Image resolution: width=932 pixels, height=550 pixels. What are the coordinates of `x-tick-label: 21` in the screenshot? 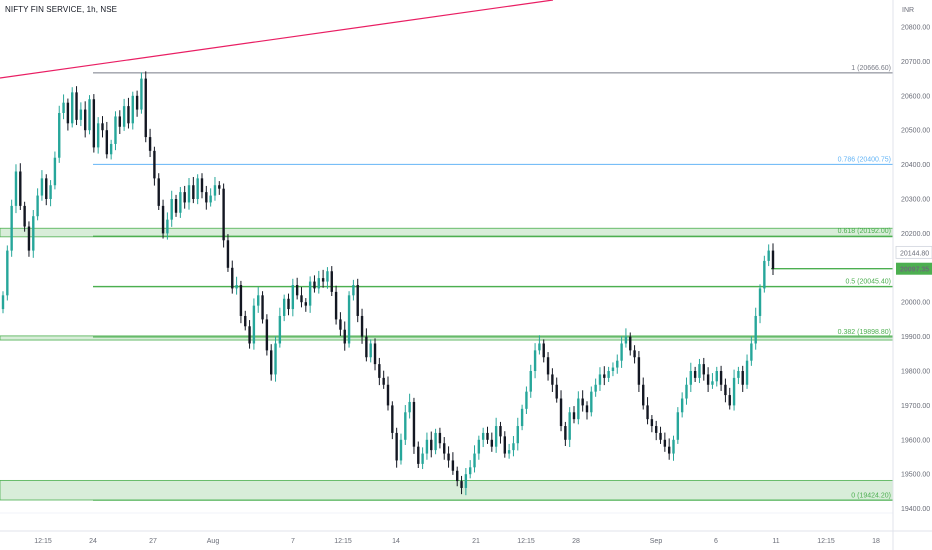 It's located at (476, 541).